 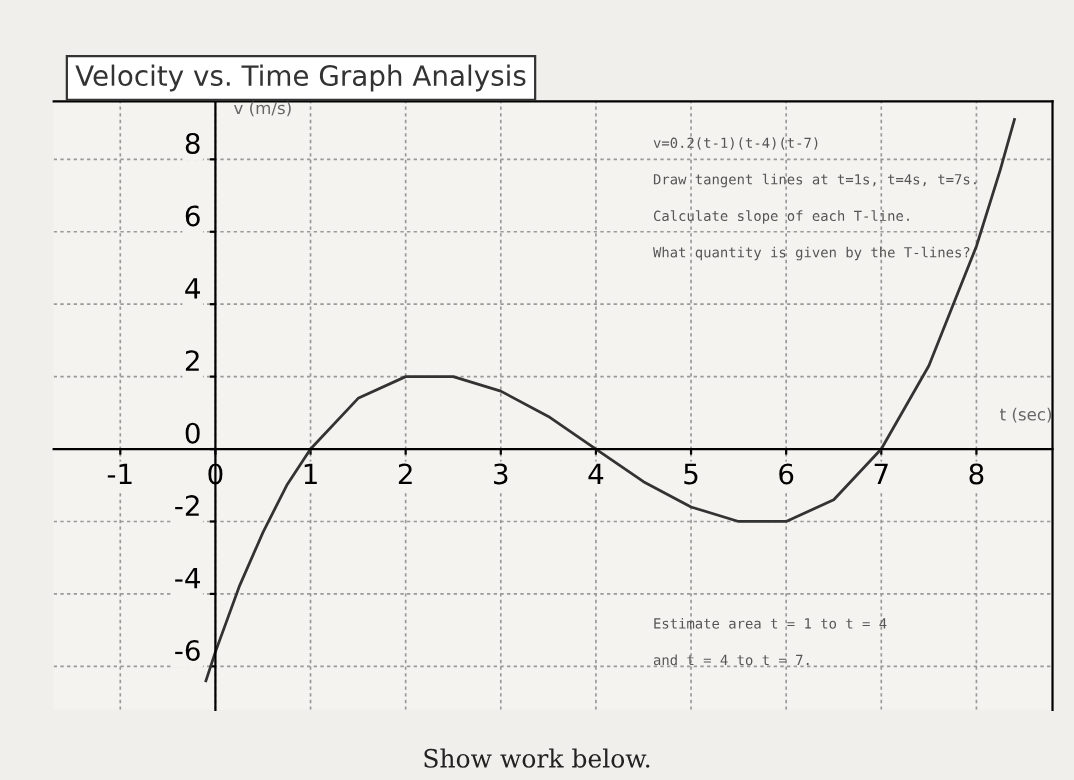 I want to click on y-tick-label: -6, so click(x=187, y=650).